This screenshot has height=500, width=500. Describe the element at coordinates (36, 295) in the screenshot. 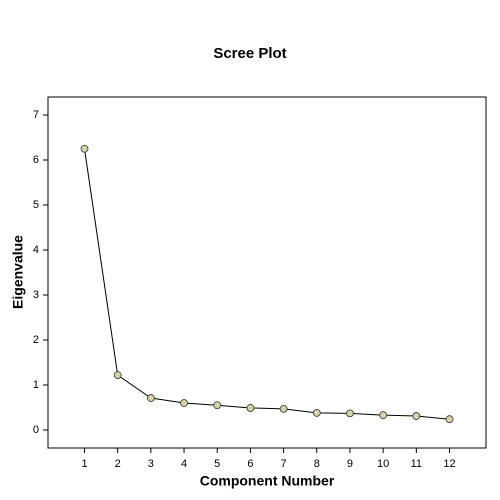

I see `y-tick-label: 3` at that location.